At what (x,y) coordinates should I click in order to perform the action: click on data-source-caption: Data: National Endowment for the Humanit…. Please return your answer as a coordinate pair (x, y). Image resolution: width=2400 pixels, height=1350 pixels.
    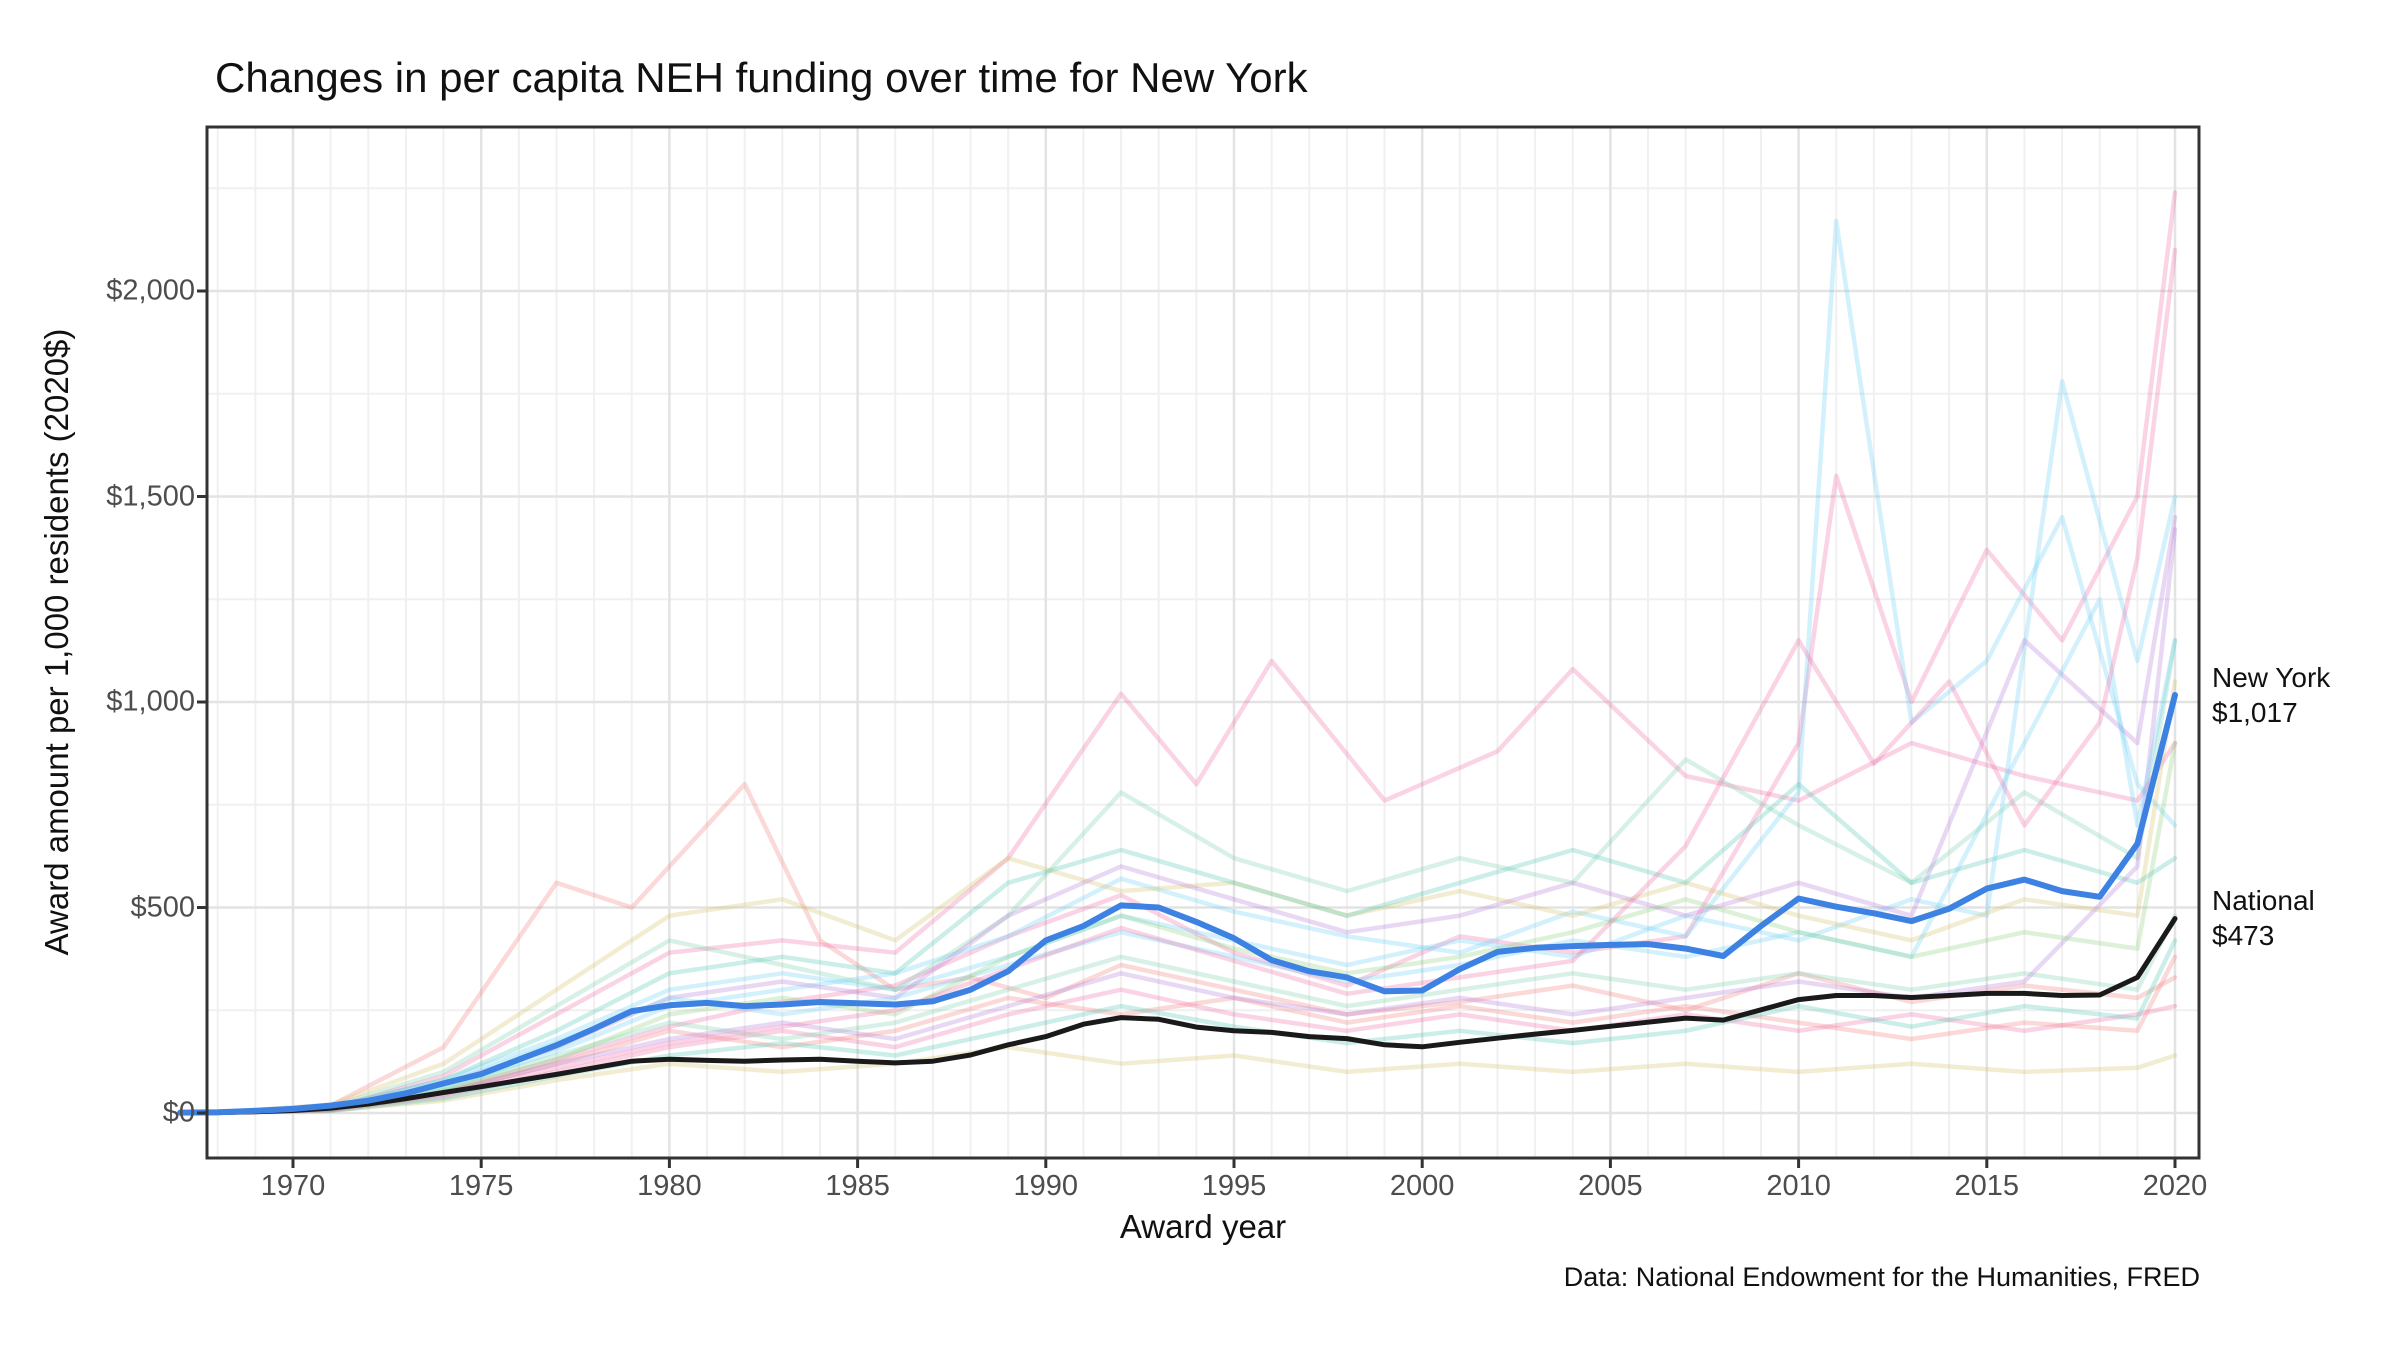
    Looking at the image, I should click on (1881, 1277).